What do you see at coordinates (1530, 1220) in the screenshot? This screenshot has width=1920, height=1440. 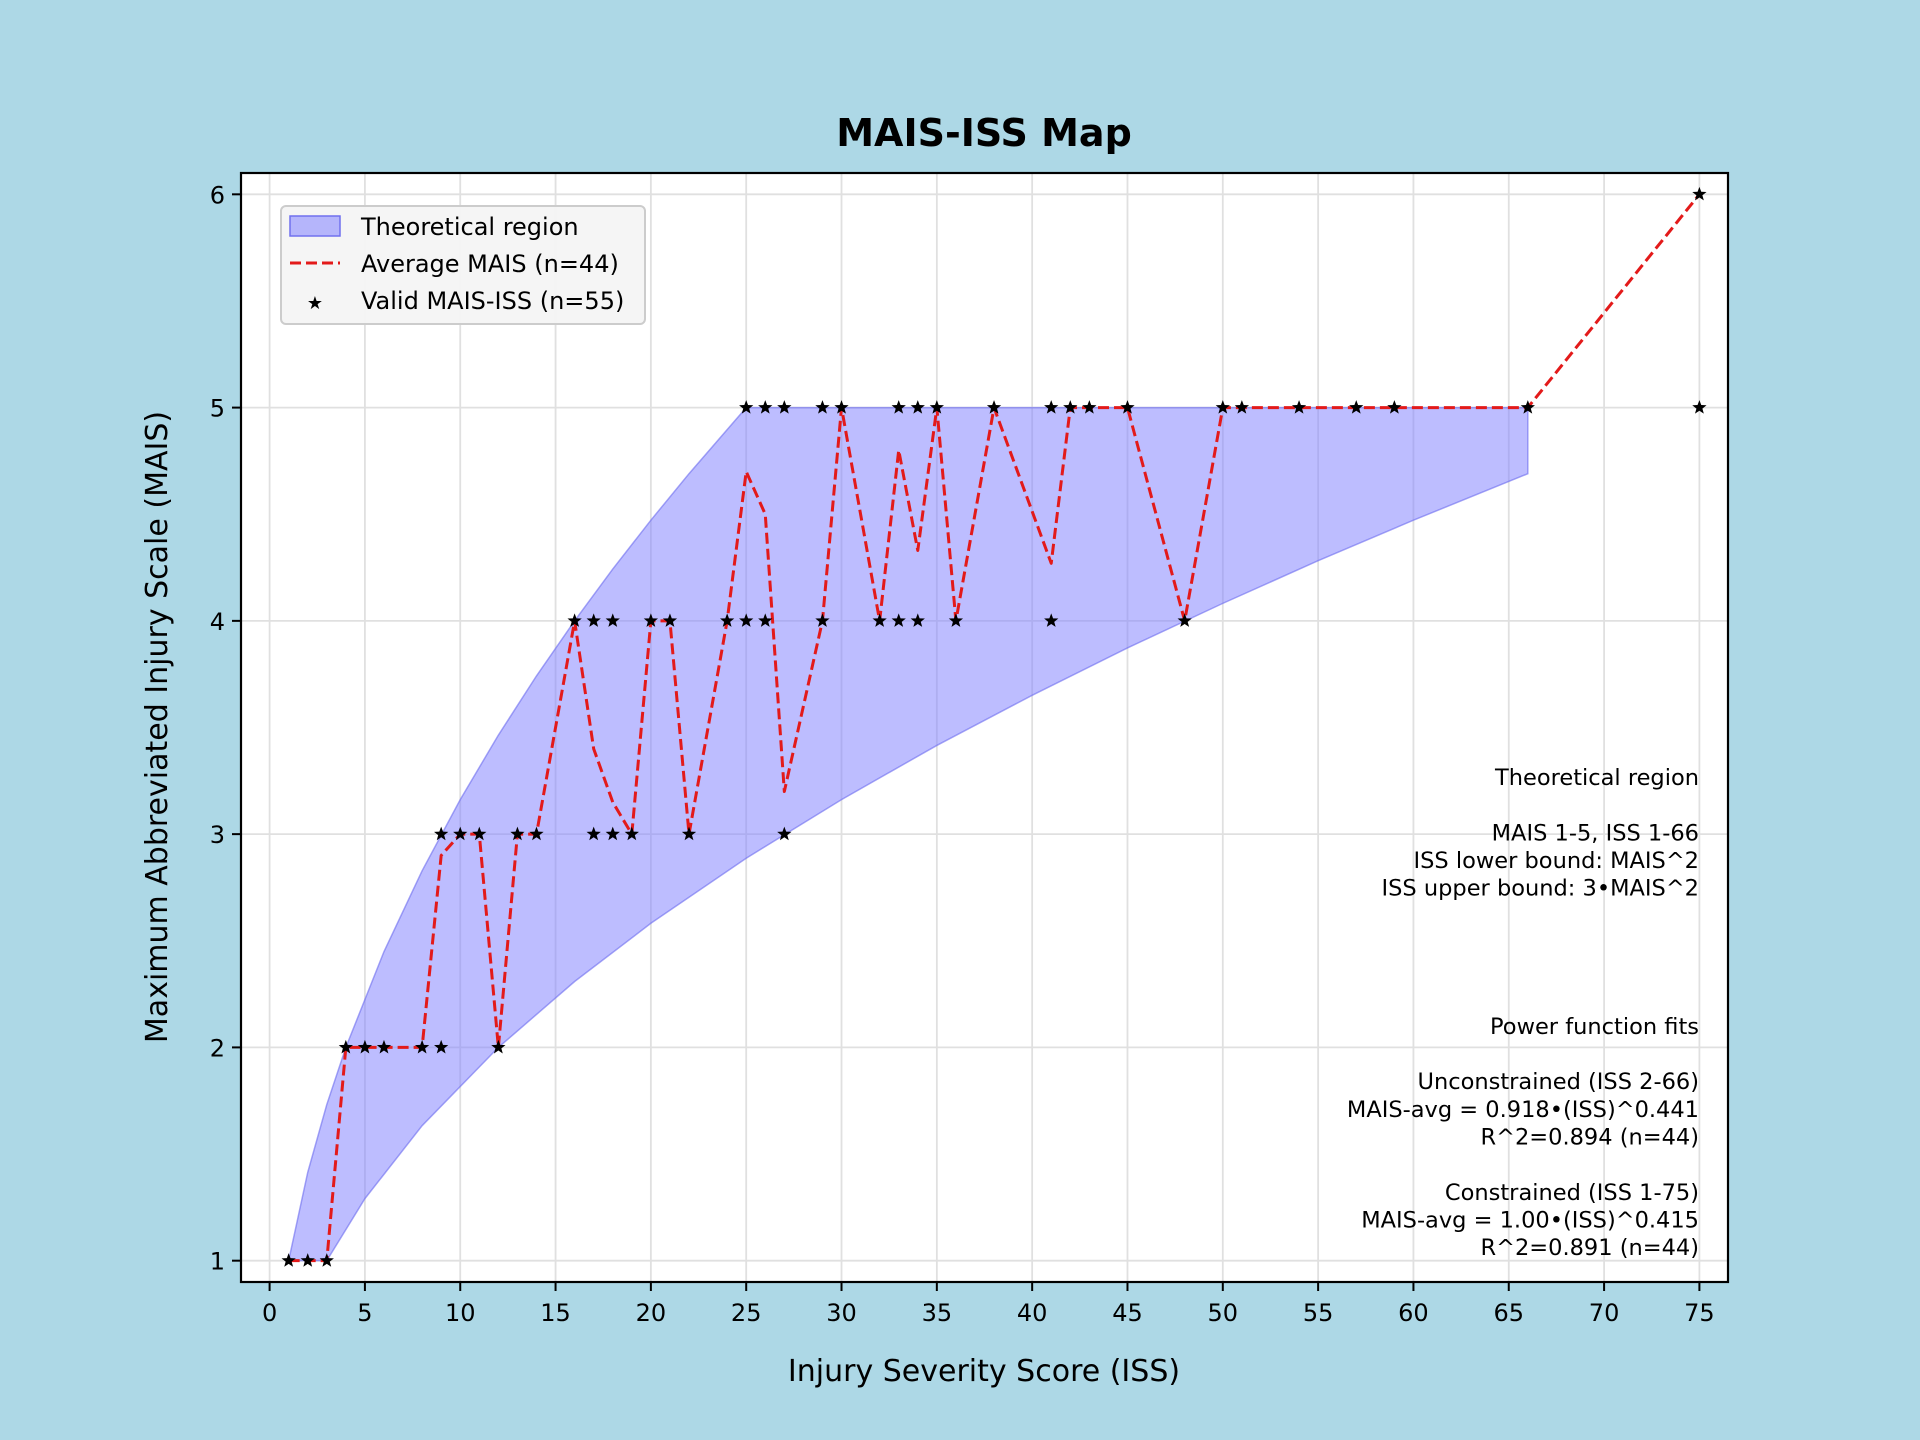 I see `annotation-line: MAIS-avg = 1.00•(ISS)^0.415` at bounding box center [1530, 1220].